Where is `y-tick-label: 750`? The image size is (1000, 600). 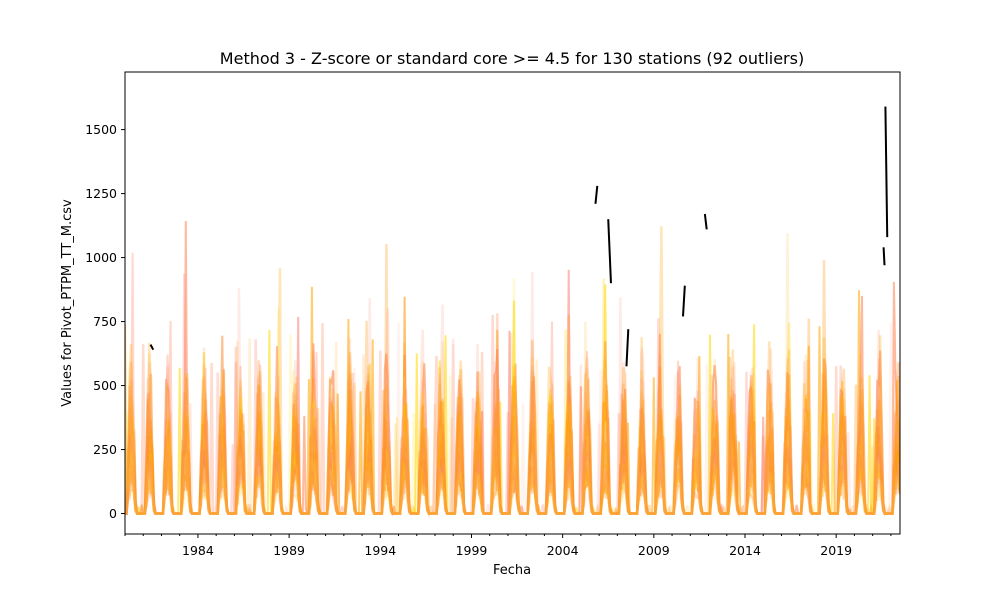 y-tick-label: 750 is located at coordinates (105, 321).